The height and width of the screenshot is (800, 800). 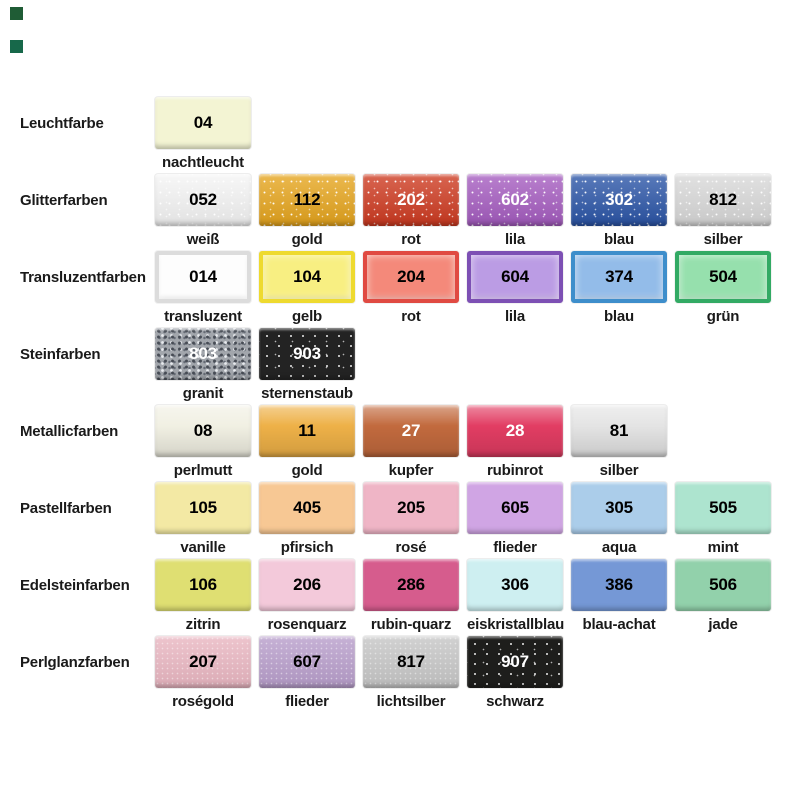 What do you see at coordinates (307, 365) in the screenshot?
I see `swatch-cell: 903 sternenstaub` at bounding box center [307, 365].